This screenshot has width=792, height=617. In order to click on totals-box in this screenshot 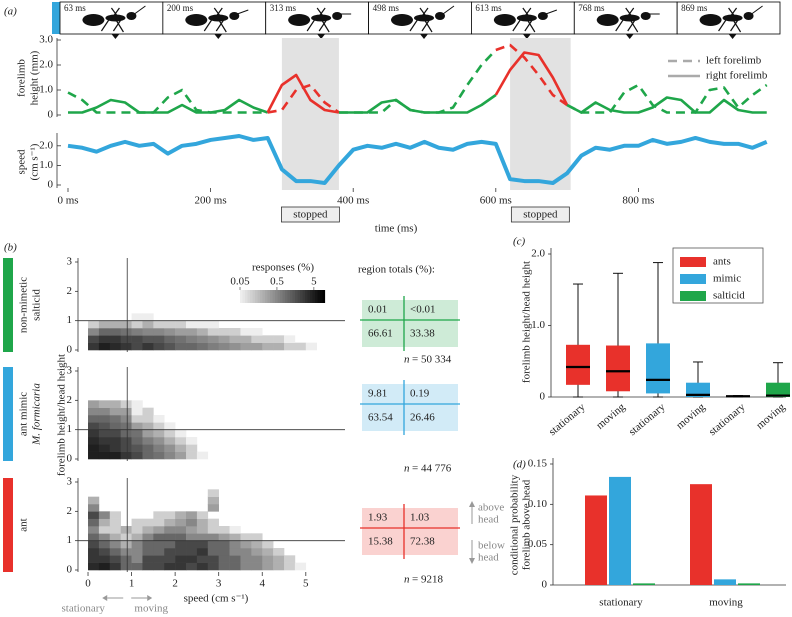, I will do `click(410, 323)`.